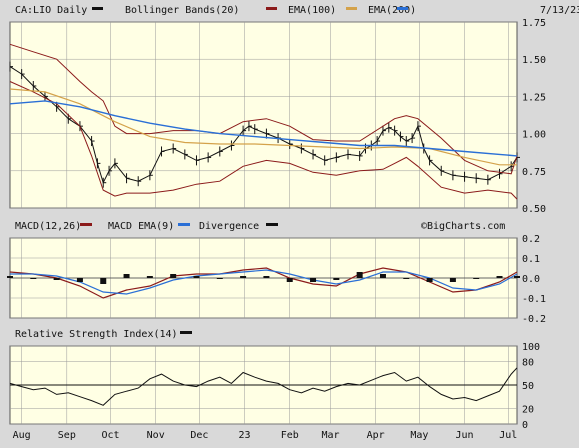 This screenshot has height=448, width=579. What do you see at coordinates (528, 363) in the screenshot?
I see `rsi-y-tick-label: 80` at bounding box center [528, 363].